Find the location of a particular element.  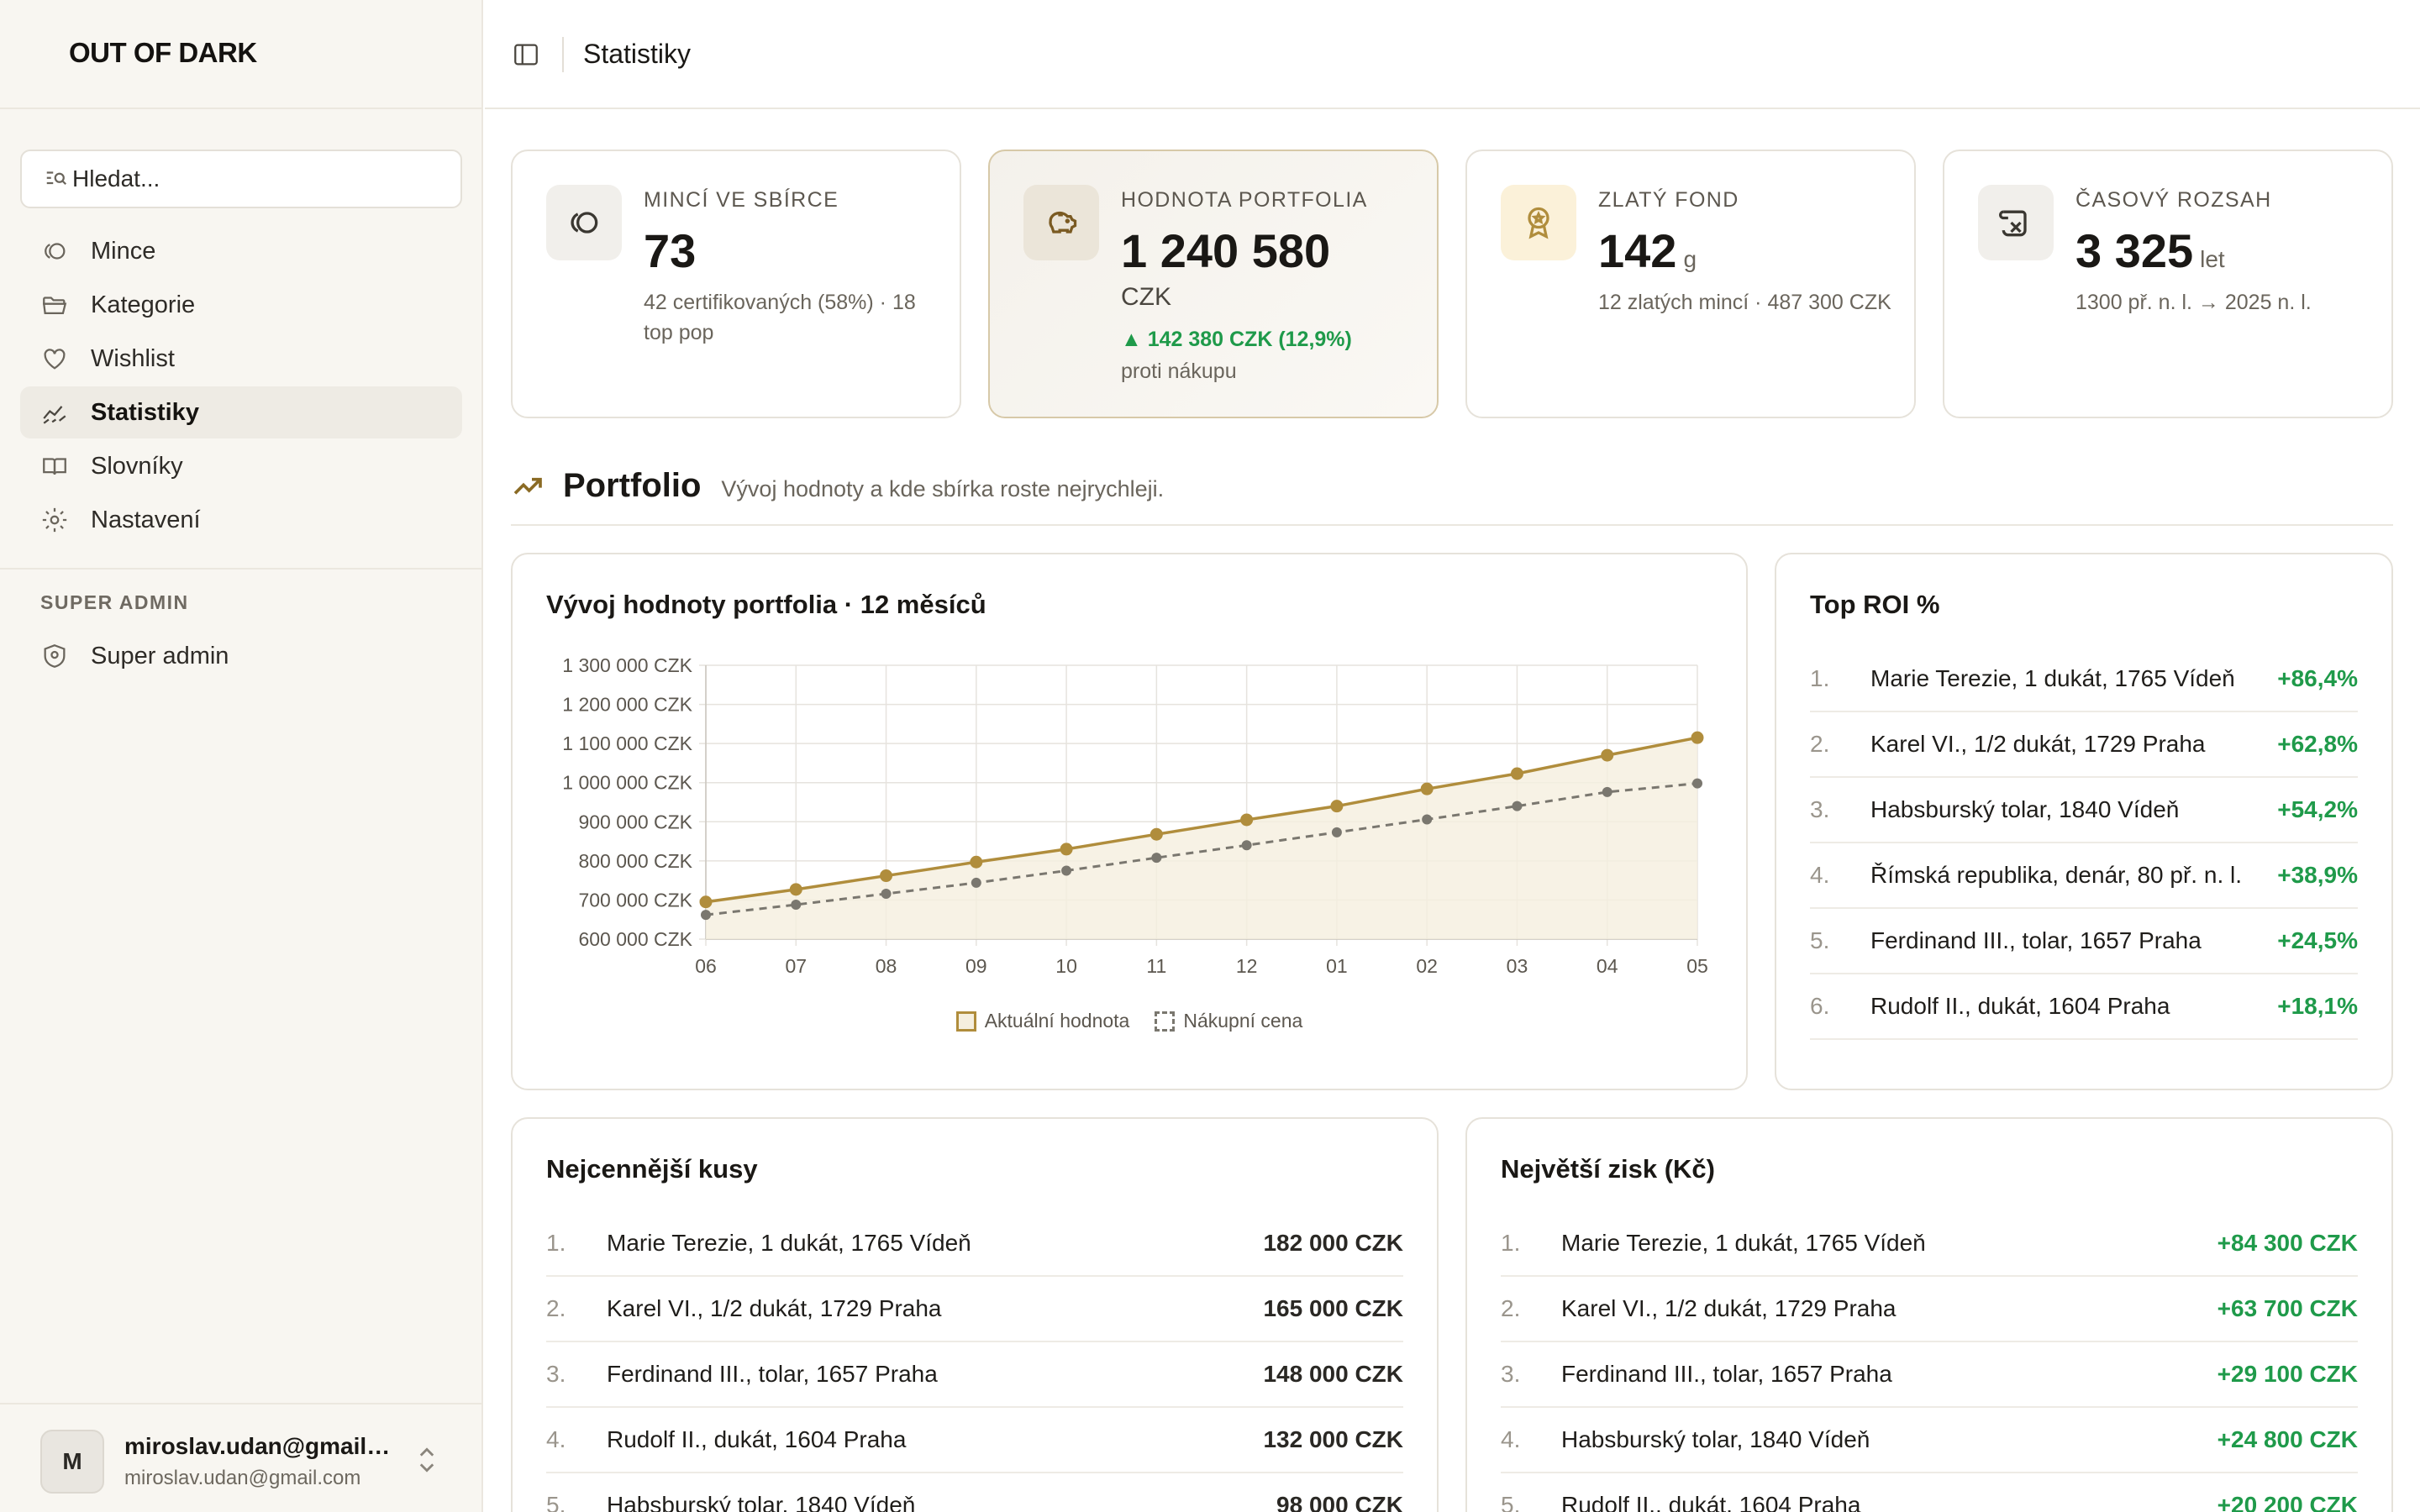

stat-value: 142 g is located at coordinates (1648, 250).